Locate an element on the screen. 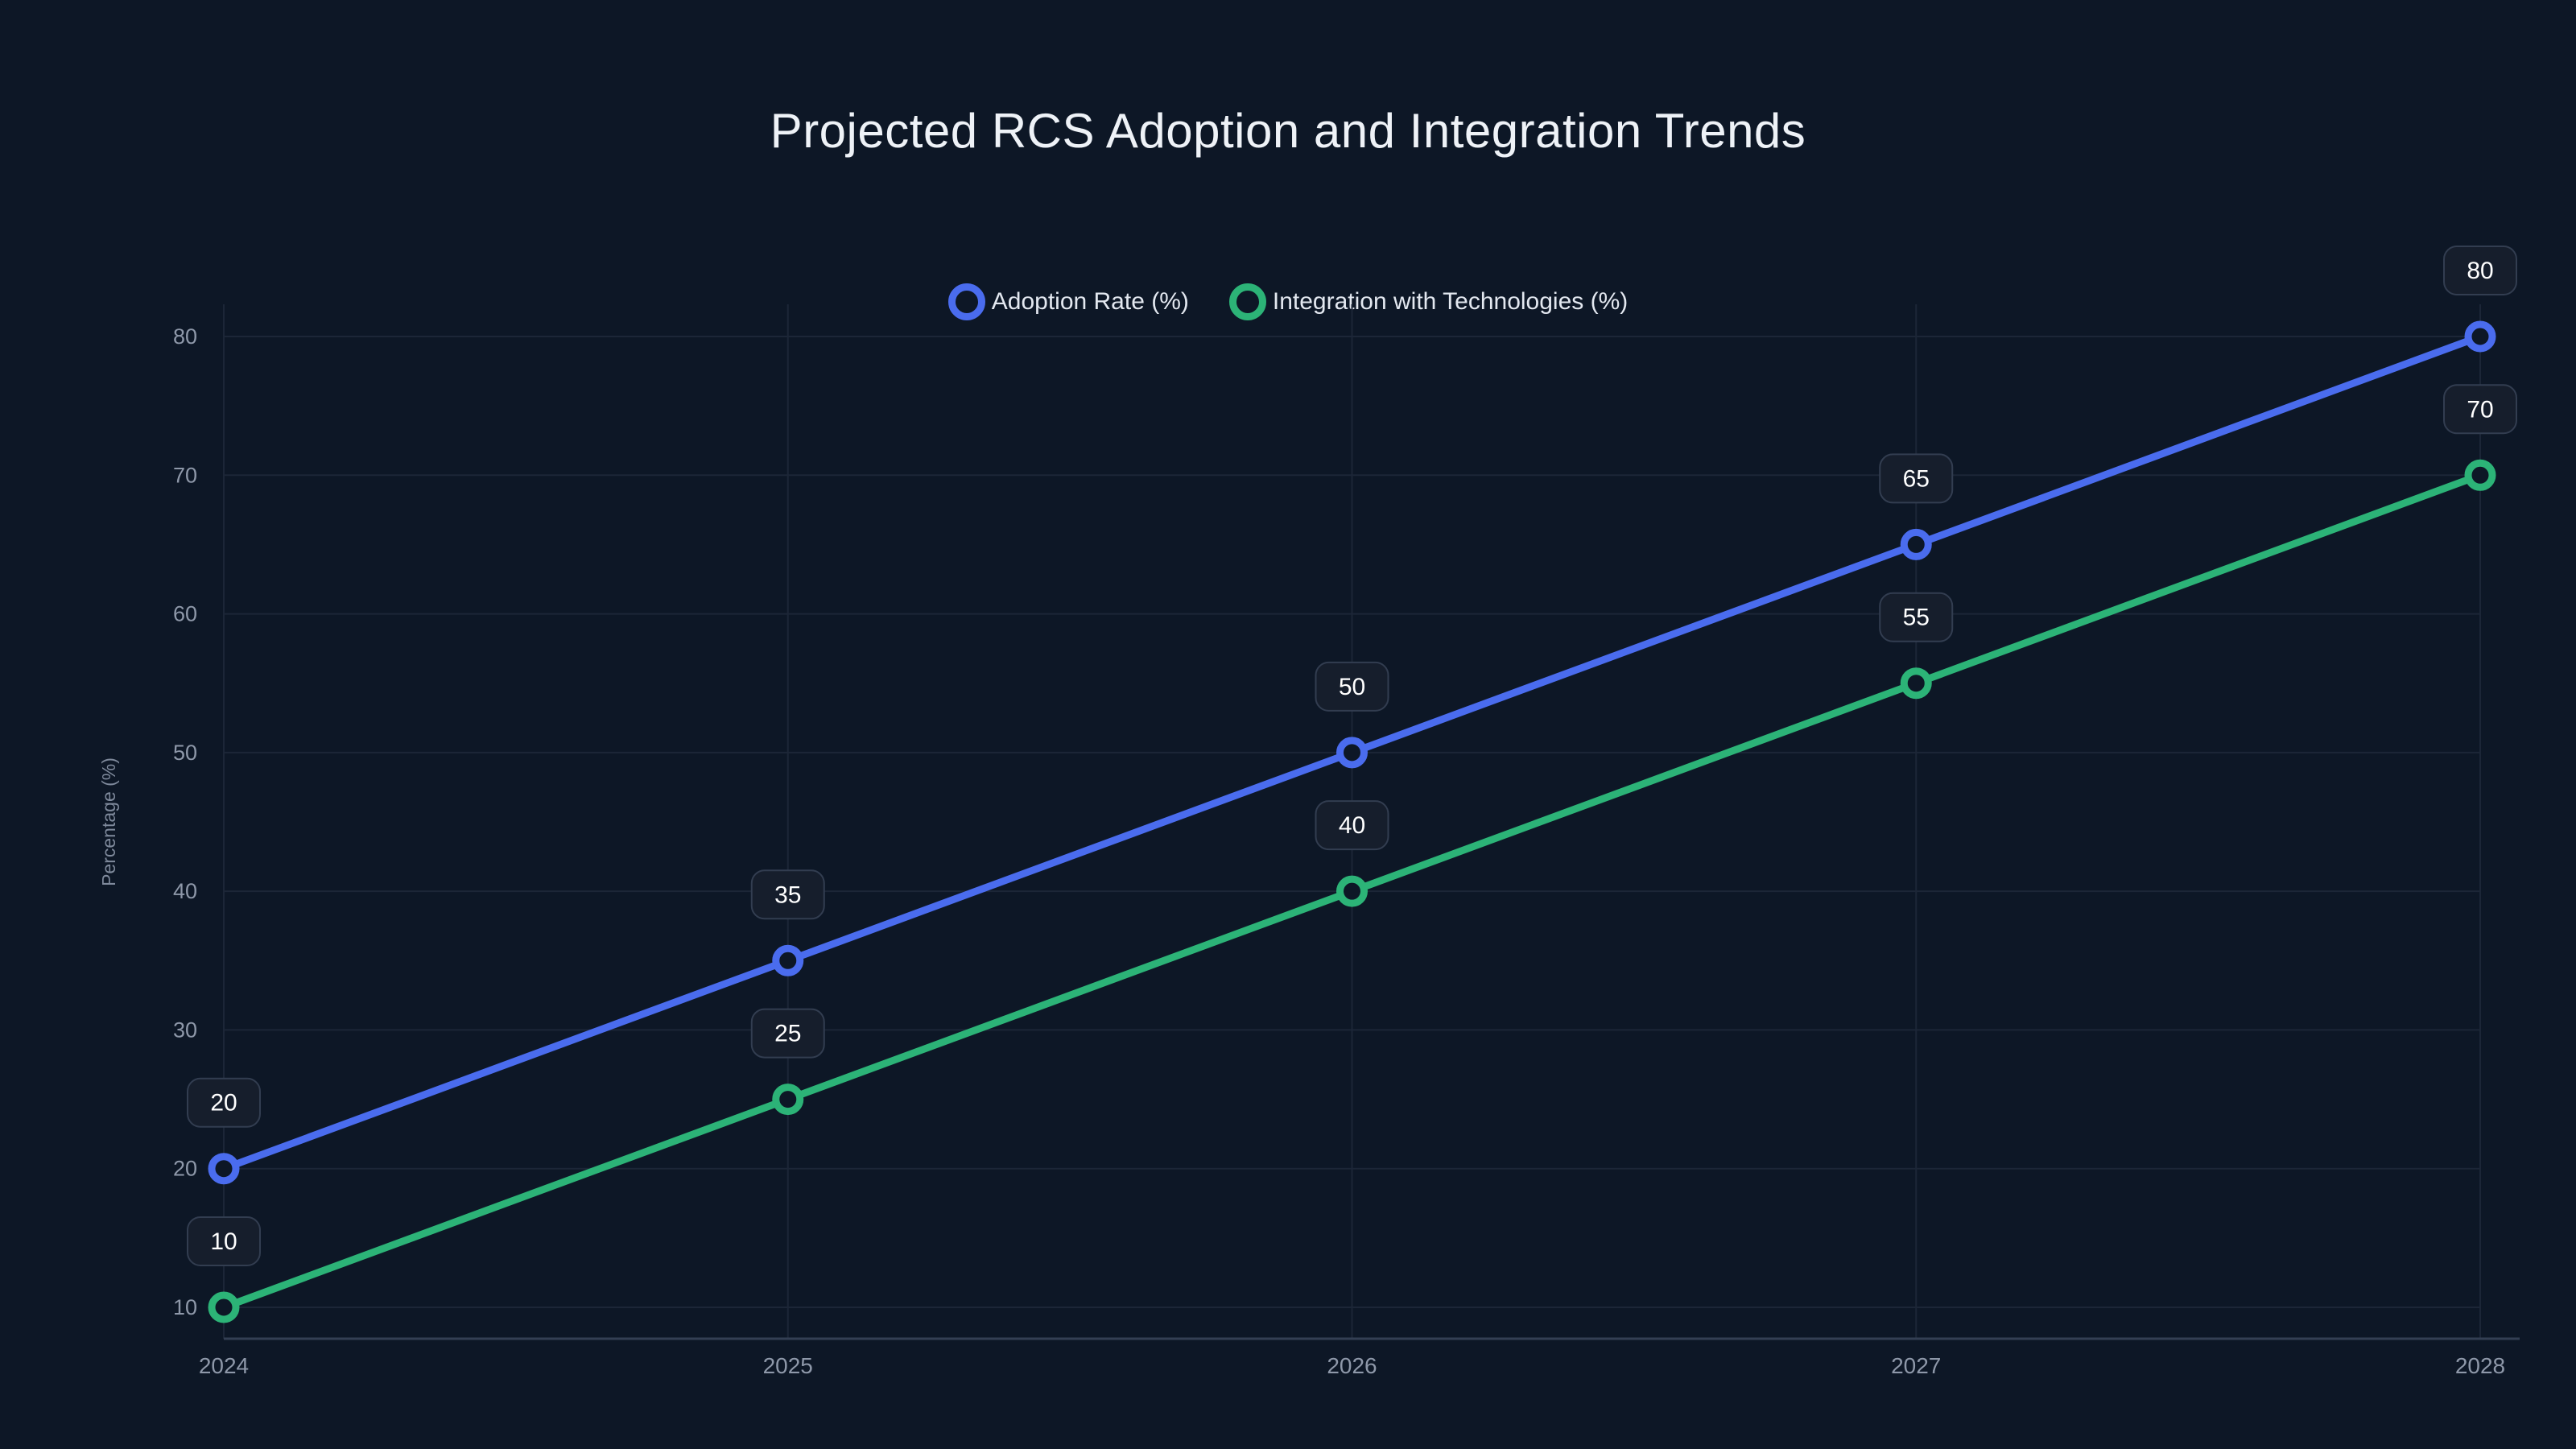 This screenshot has height=1449, width=2576. point-label: 25 is located at coordinates (787, 1033).